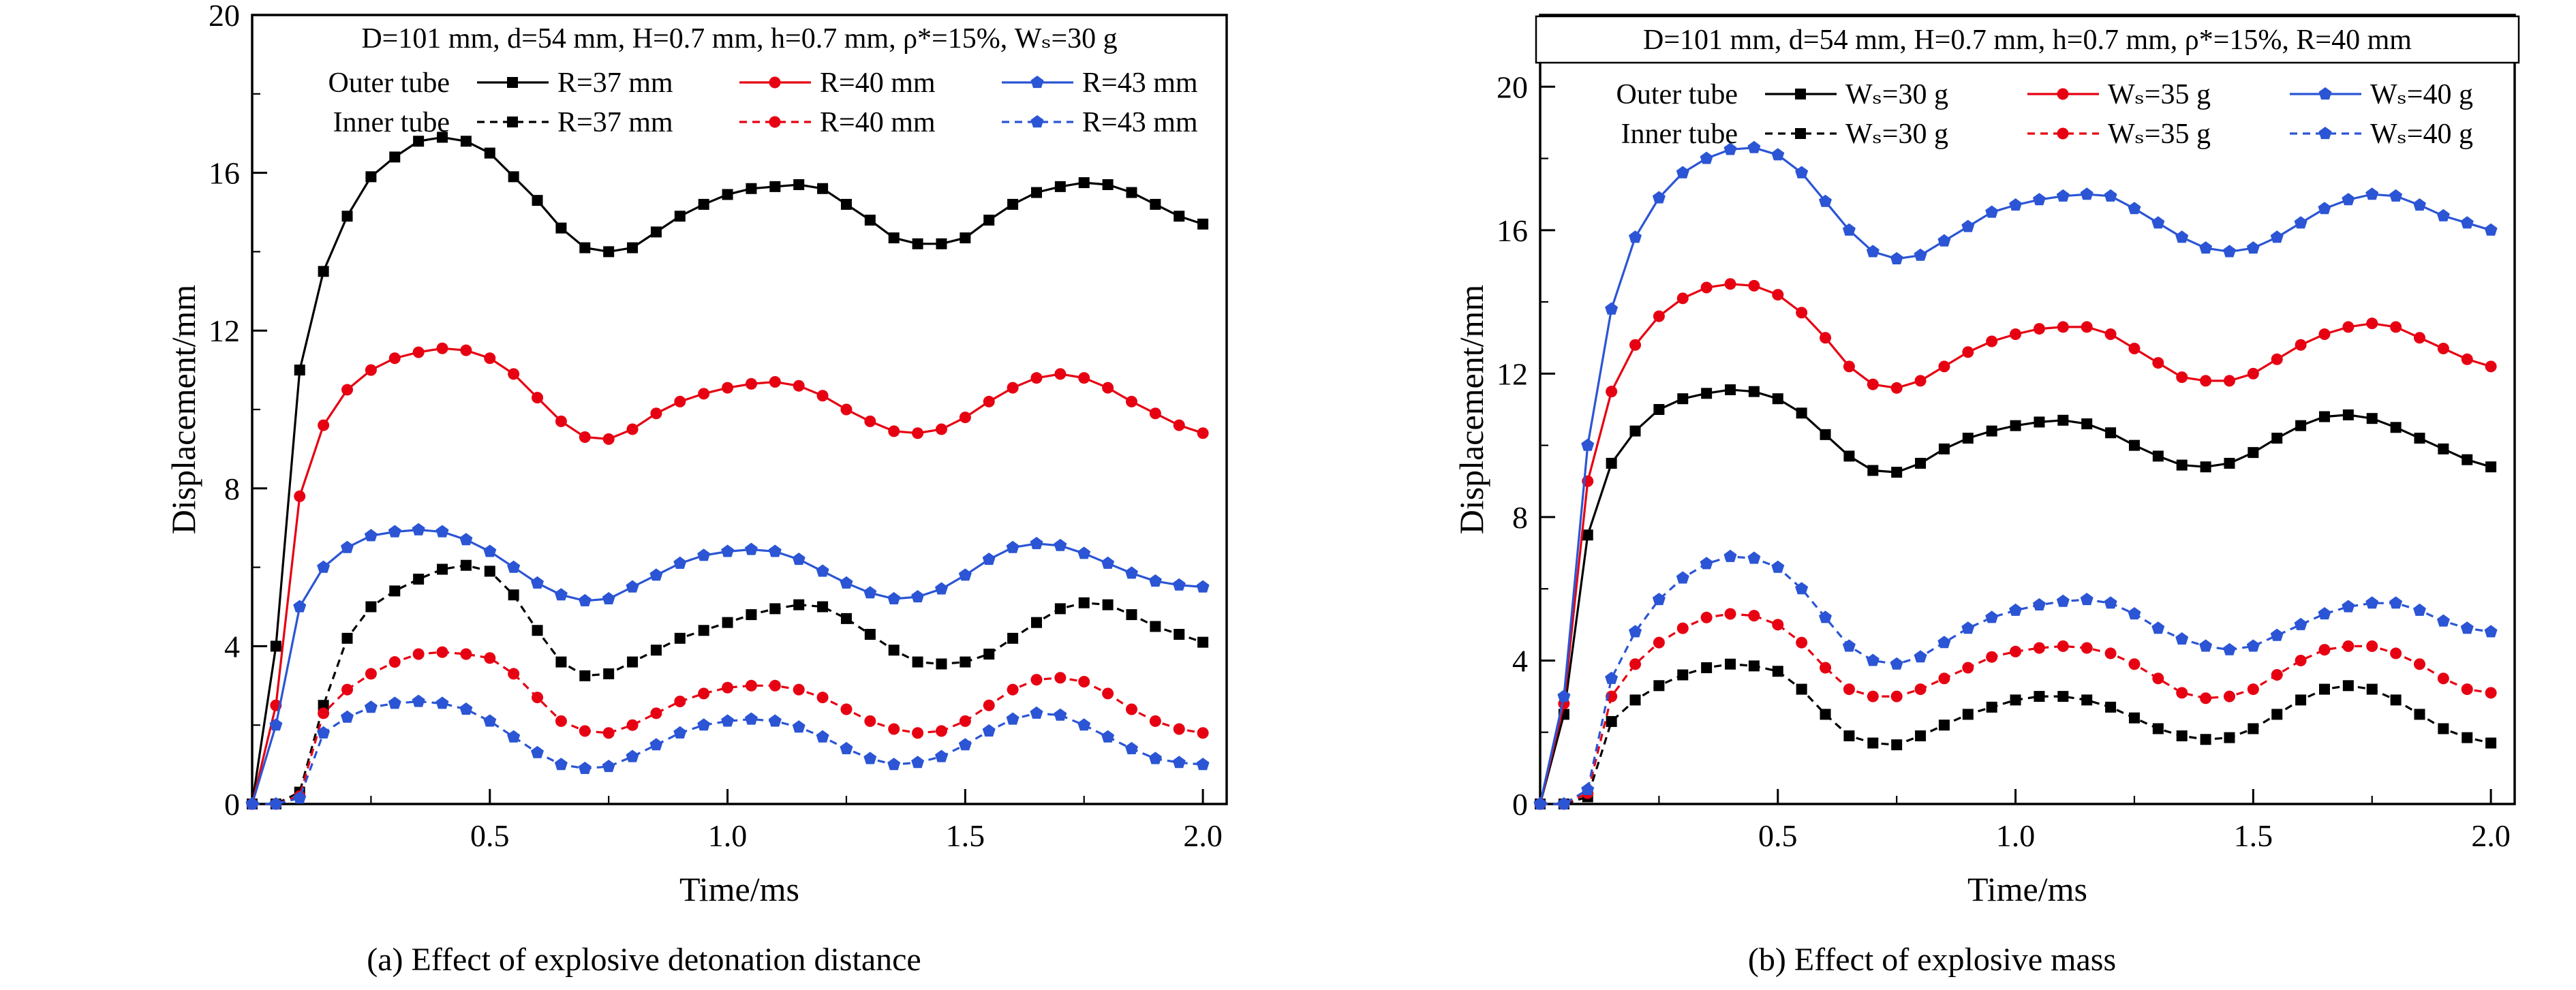  What do you see at coordinates (727, 728) in the screenshot?
I see `series-inner-tube-r40` at bounding box center [727, 728].